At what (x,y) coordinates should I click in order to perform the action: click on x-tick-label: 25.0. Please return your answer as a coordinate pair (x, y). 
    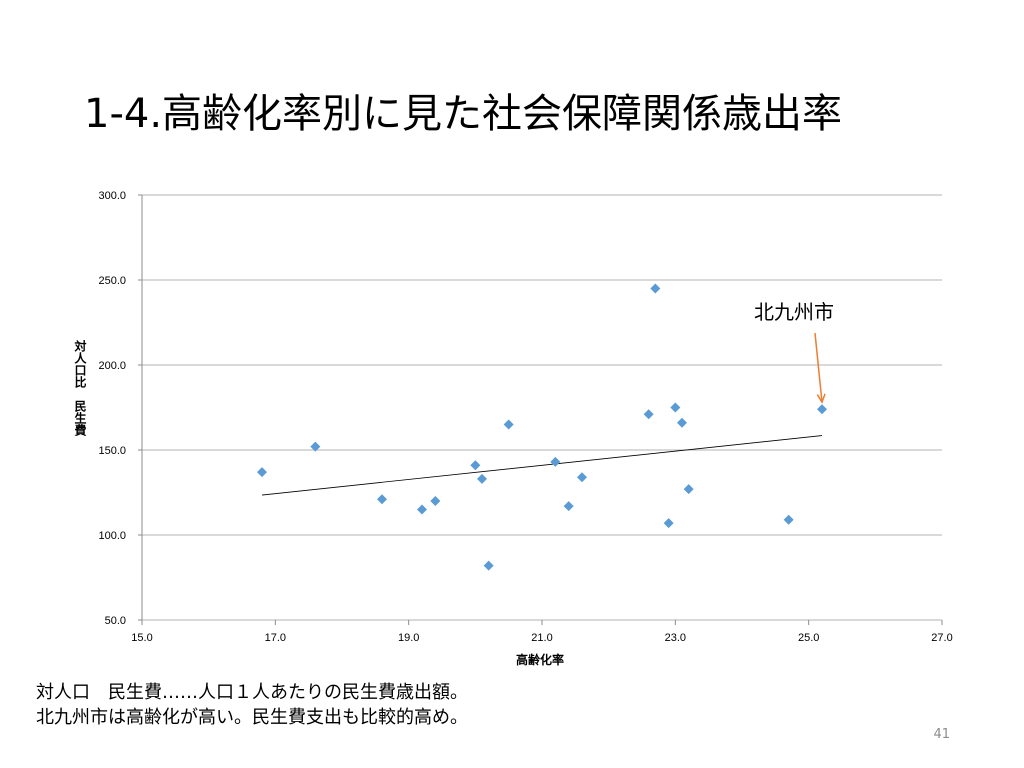
    Looking at the image, I should click on (808, 638).